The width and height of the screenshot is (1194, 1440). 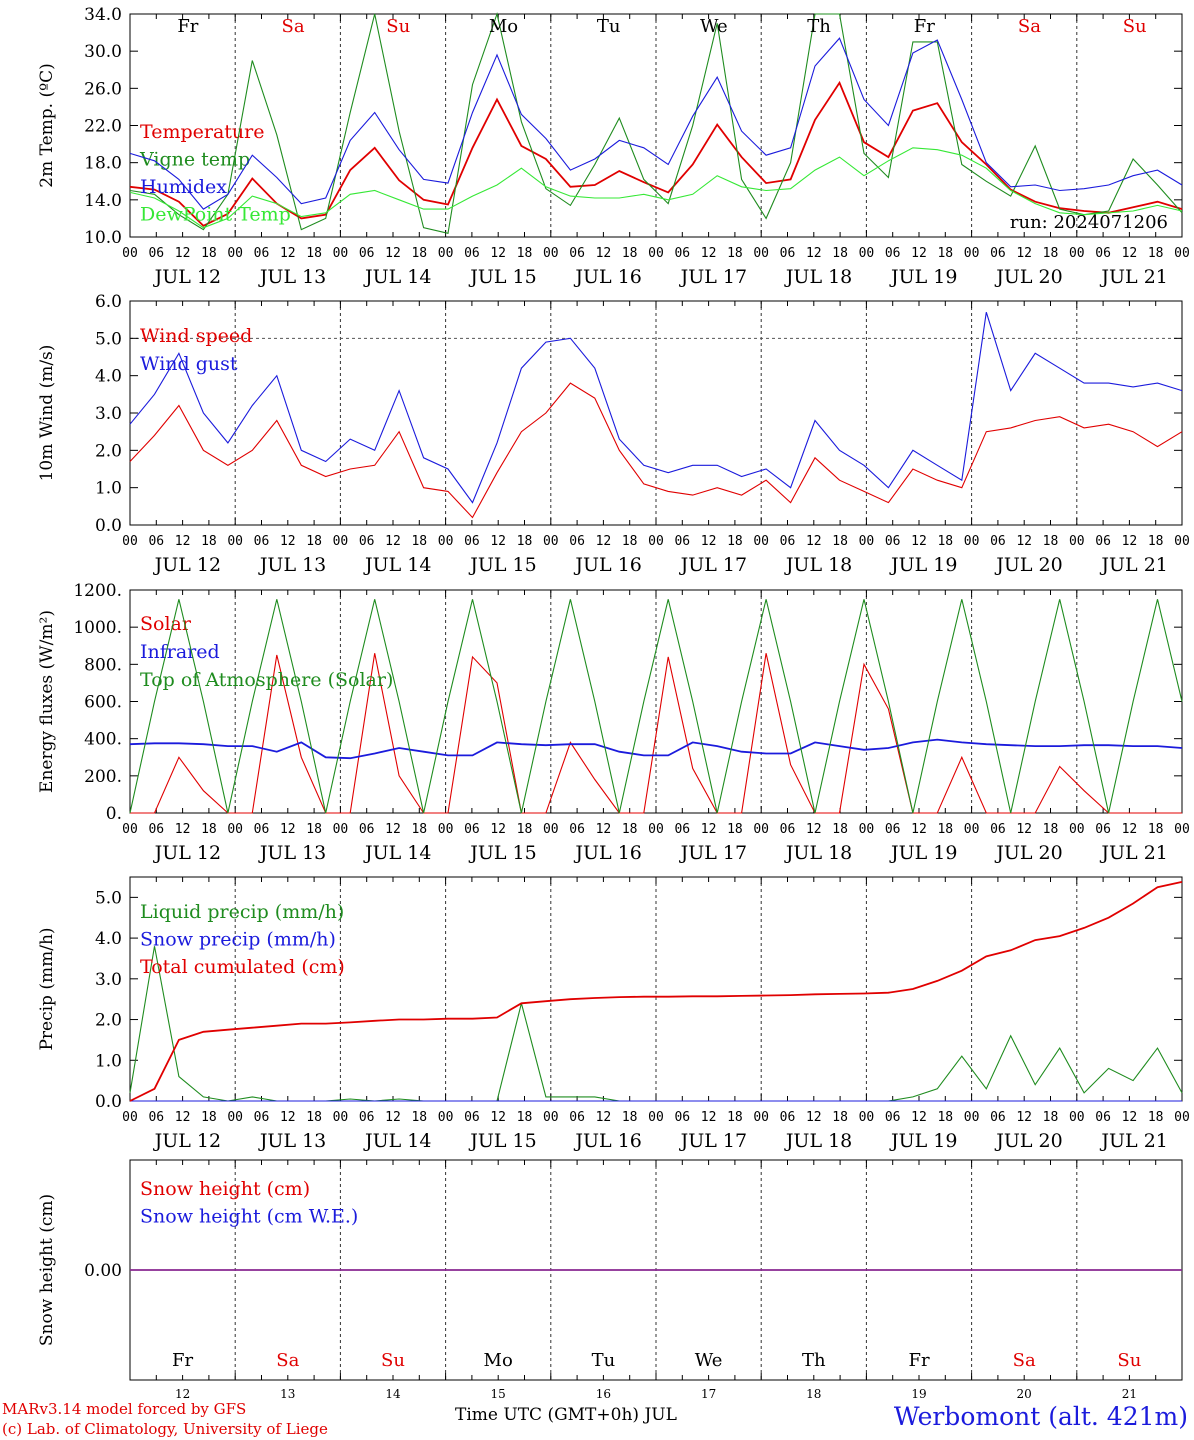 What do you see at coordinates (242, 912) in the screenshot?
I see `legend-entry: Liquid precip (mm/h)` at bounding box center [242, 912].